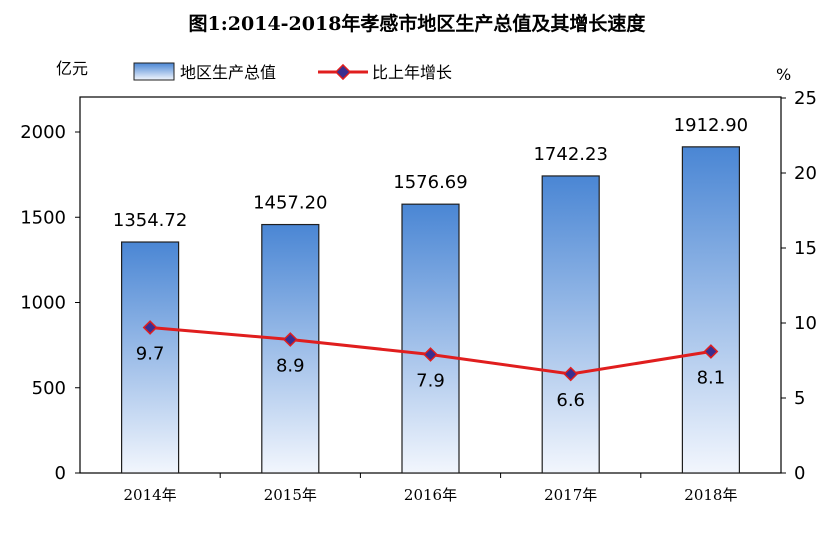 The image size is (834, 538). Describe the element at coordinates (805, 98) in the screenshot. I see `right-tick-label: 25` at that location.